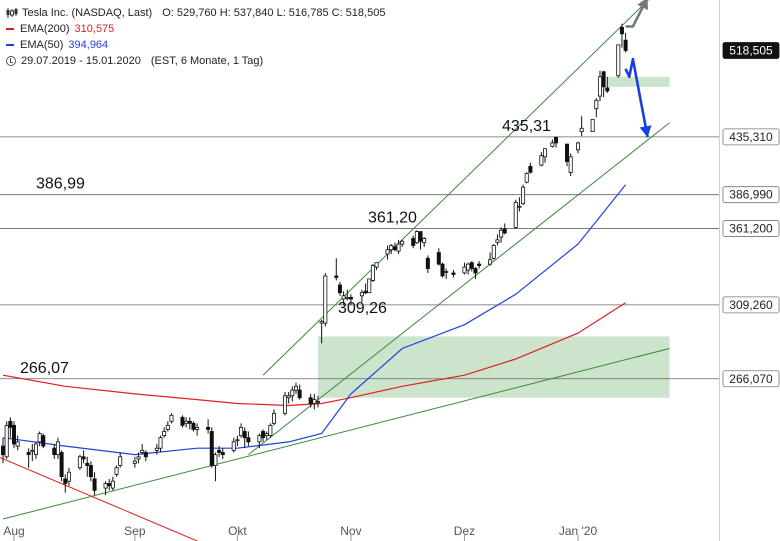 Image resolution: width=780 pixels, height=541 pixels. Describe the element at coordinates (751, 137) in the screenshot. I see `level-tag-0: 435,310` at that location.